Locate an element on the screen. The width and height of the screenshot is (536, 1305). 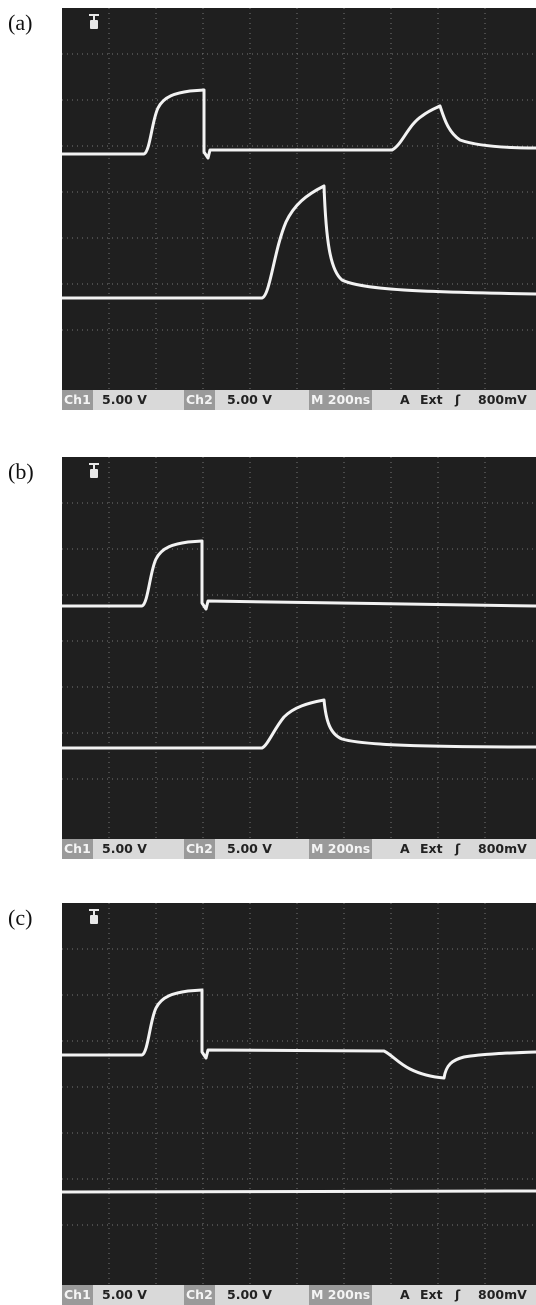
panel-label: (a) is located at coordinates (20, 22).